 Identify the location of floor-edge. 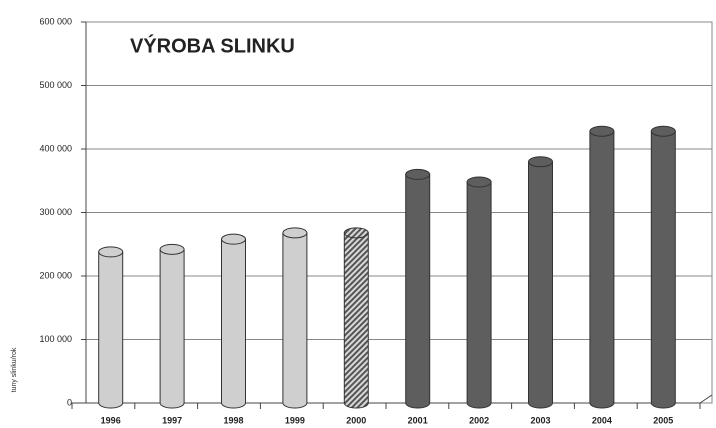
(706, 399).